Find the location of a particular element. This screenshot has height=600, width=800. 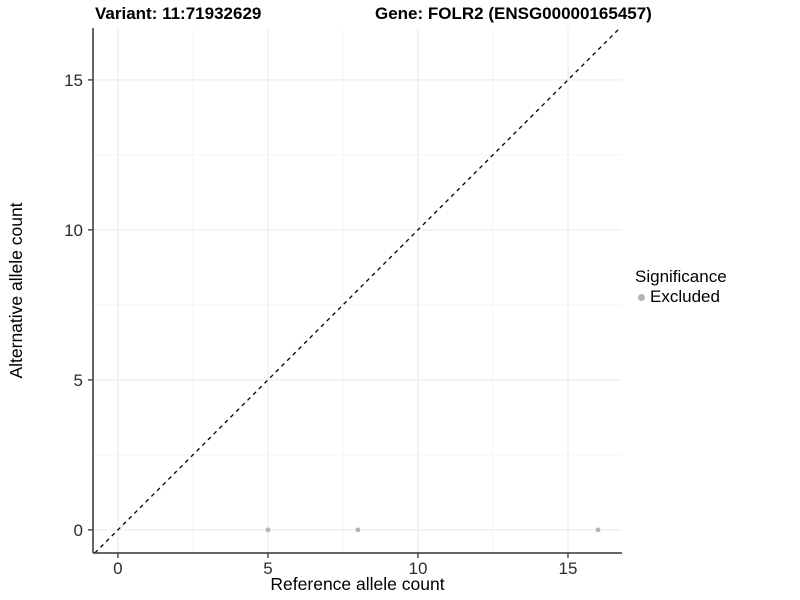

legend-item-label: Excluded is located at coordinates (685, 296).